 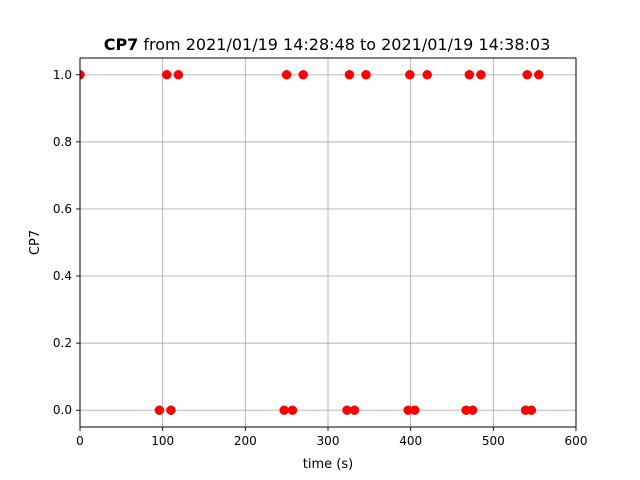 What do you see at coordinates (328, 441) in the screenshot?
I see `x-tick-label: 300` at bounding box center [328, 441].